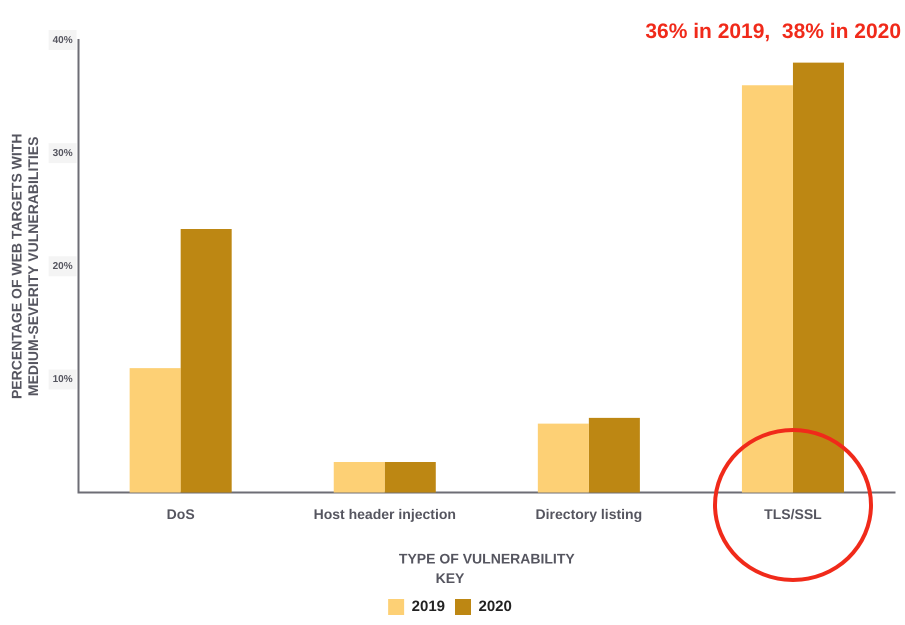  What do you see at coordinates (385, 514) in the screenshot?
I see `x-tick-label: Host header injection` at bounding box center [385, 514].